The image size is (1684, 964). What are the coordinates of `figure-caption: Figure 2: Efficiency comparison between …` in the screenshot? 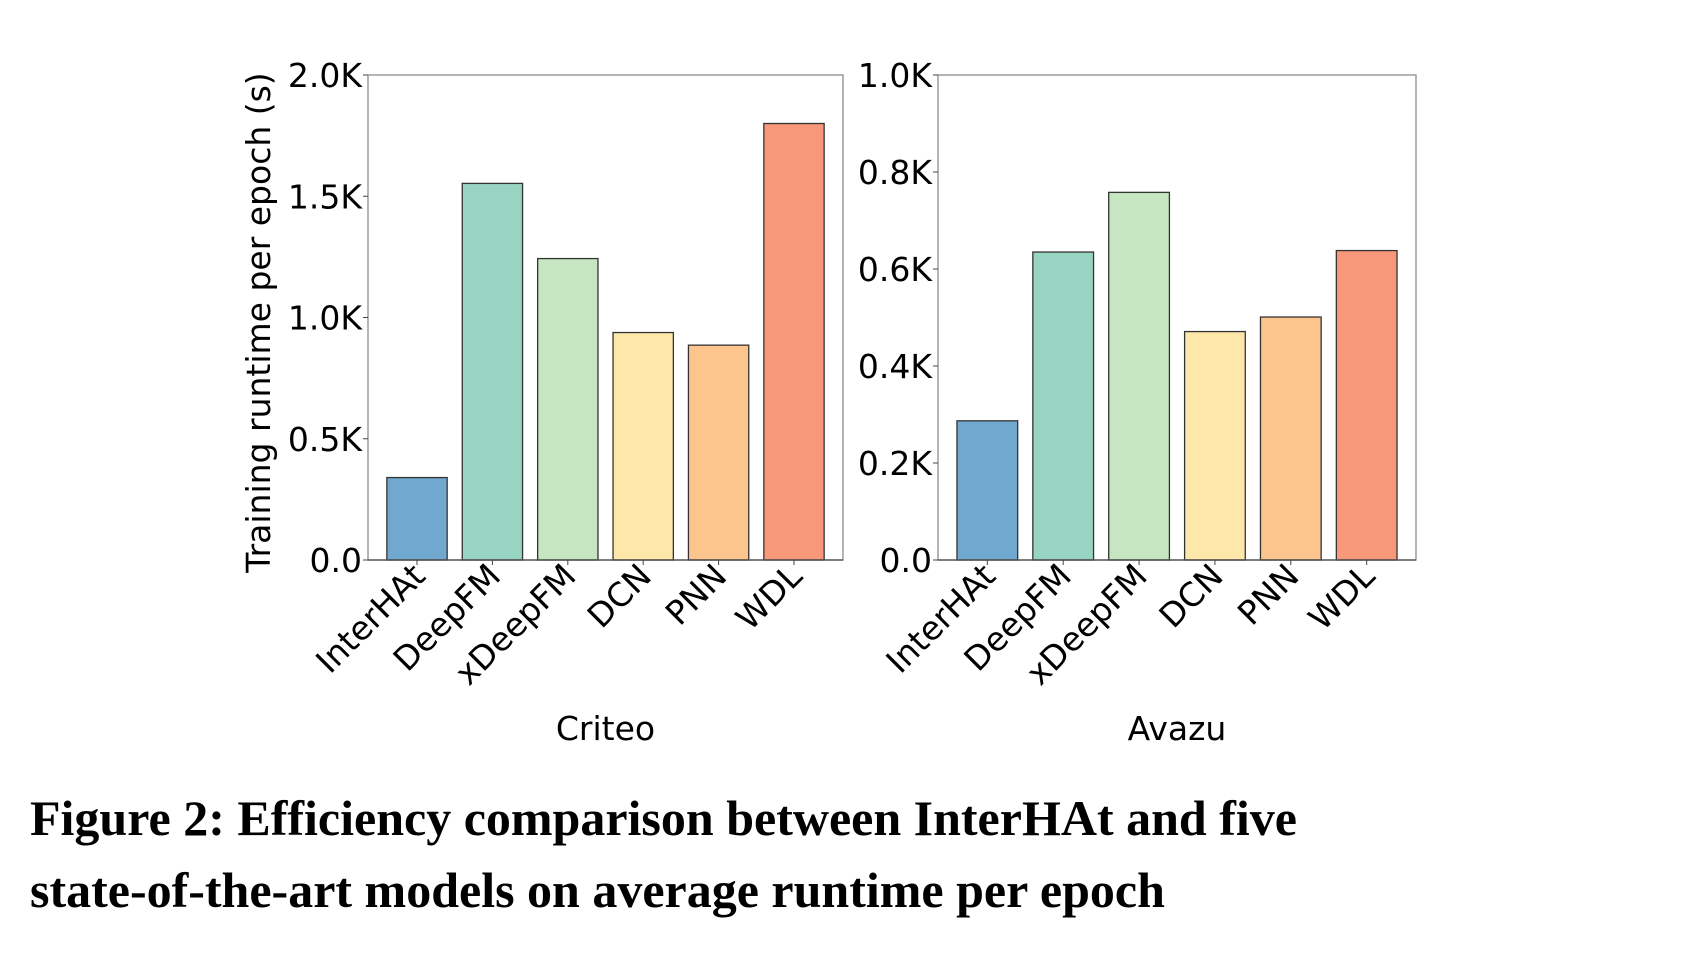 It's located at (850, 854).